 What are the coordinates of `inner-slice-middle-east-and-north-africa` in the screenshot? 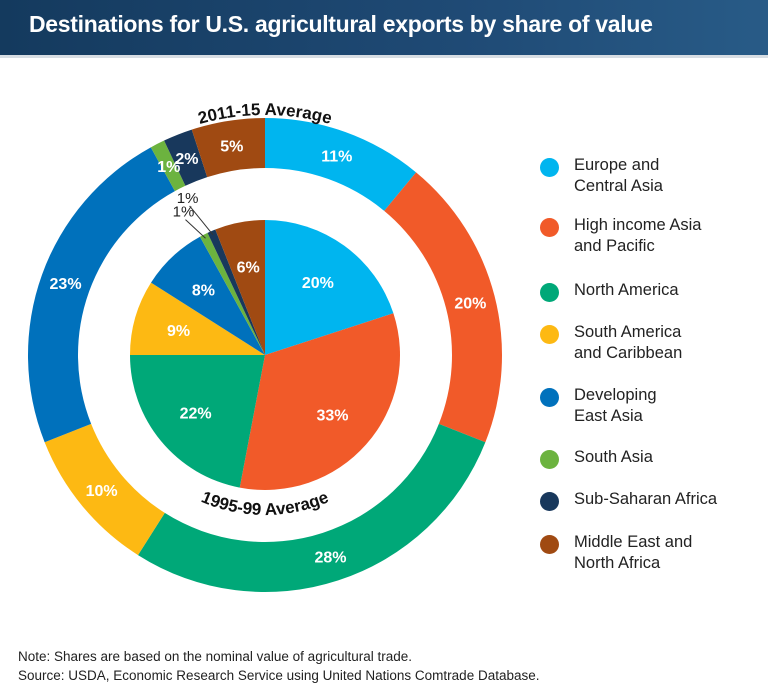 It's located at (240, 287).